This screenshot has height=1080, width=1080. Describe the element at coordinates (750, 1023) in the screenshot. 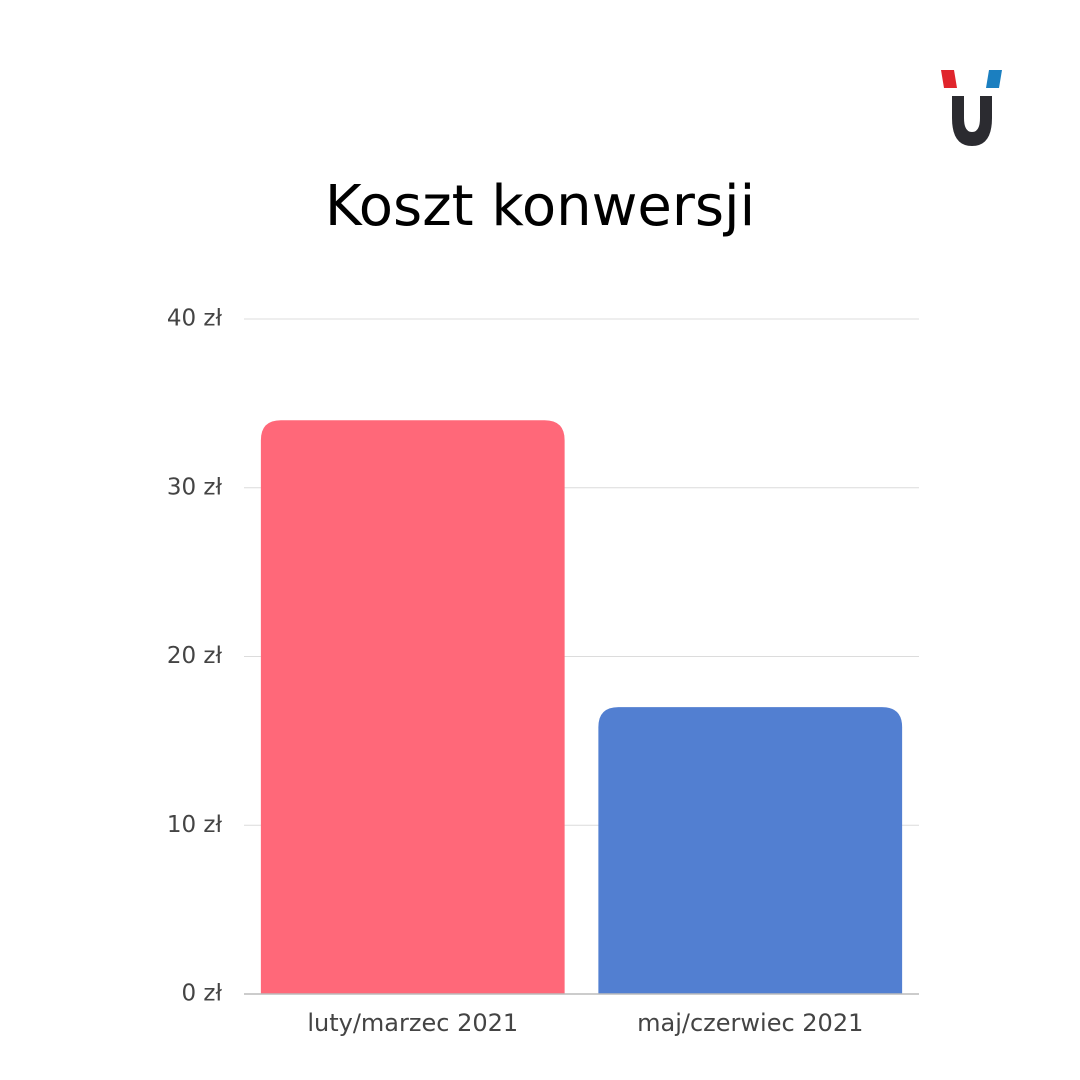

I see `x-tick-label: maj/czerwiec 2021` at that location.